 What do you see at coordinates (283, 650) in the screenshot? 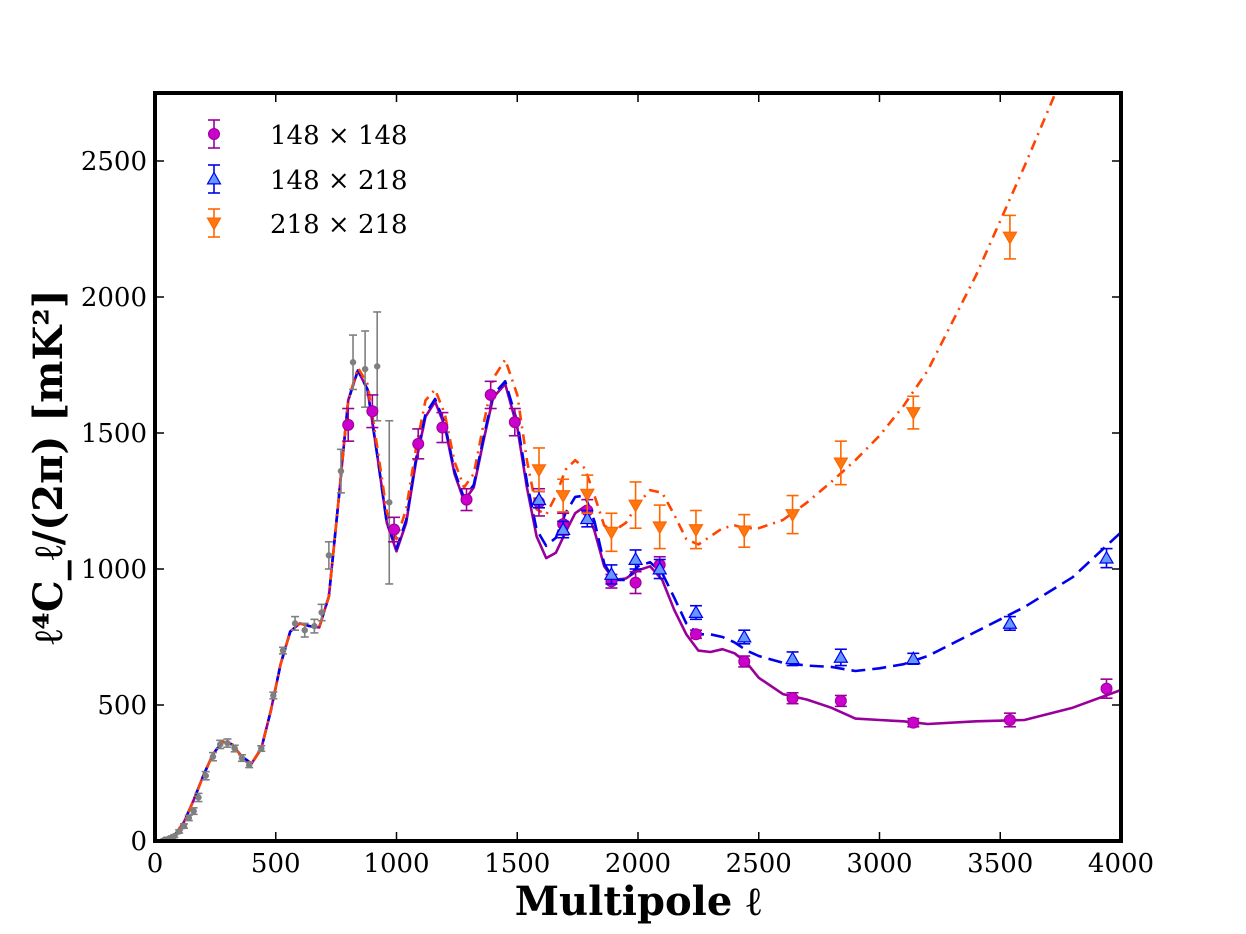
I see `series-3-point-17-marker` at bounding box center [283, 650].